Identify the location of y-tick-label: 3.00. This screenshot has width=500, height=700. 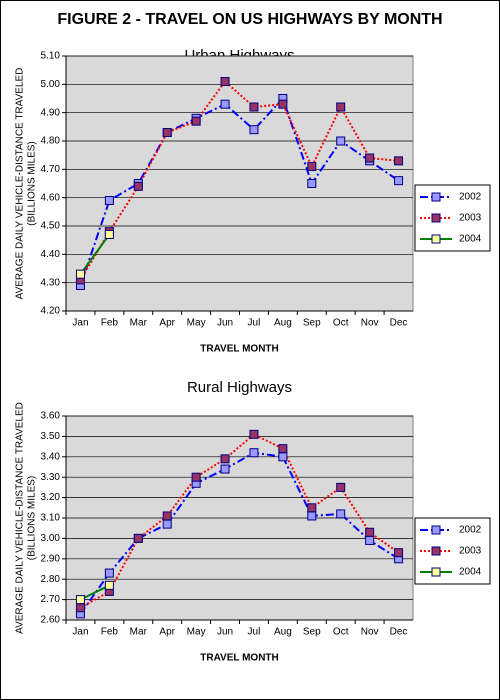
(51, 538).